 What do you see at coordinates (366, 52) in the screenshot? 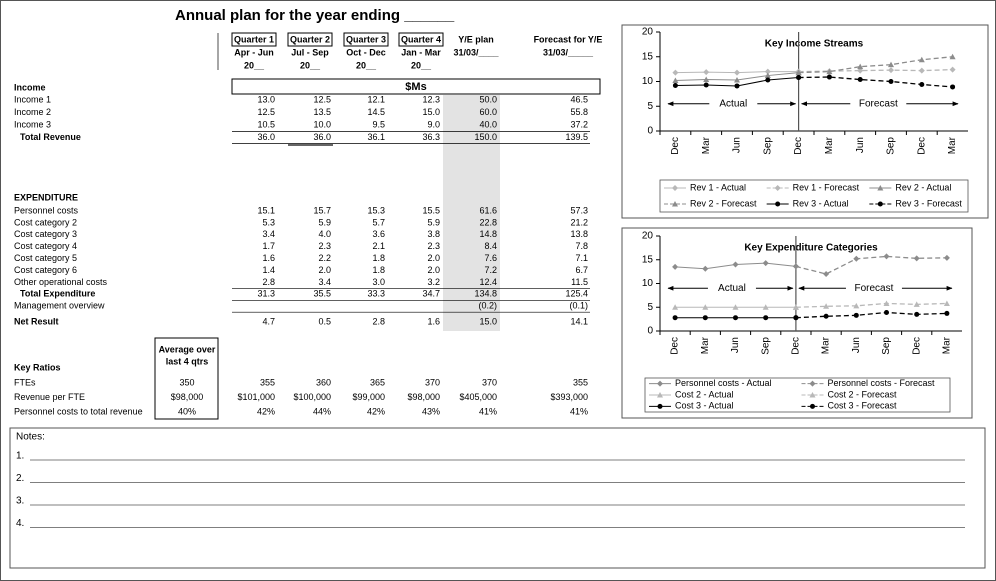
I see `column-period: Oct - Dec` at bounding box center [366, 52].